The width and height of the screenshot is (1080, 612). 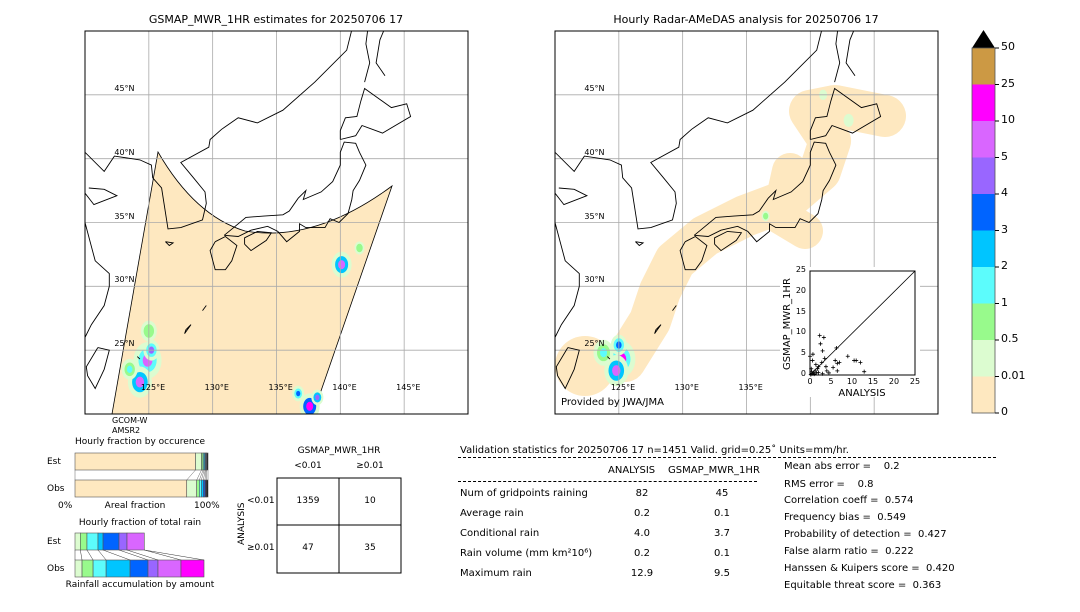 I want to click on stats-col-gsmap: GSMAP_MWR_1HR, so click(x=714, y=470).